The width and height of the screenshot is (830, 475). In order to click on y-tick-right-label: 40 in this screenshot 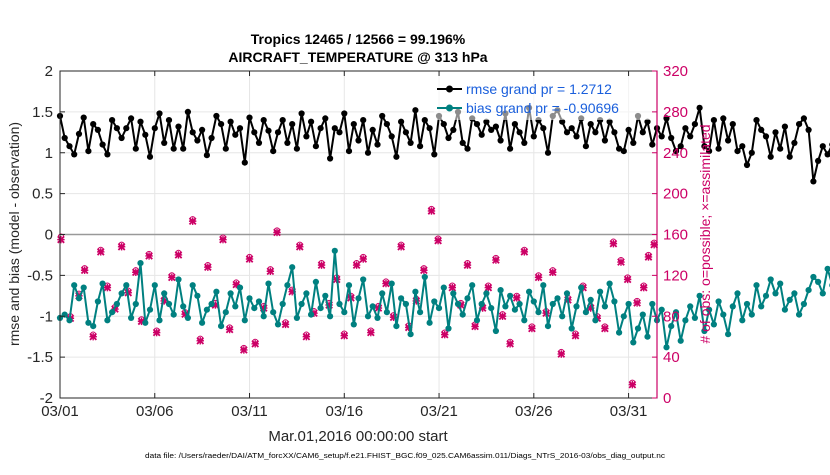, I will do `click(671, 357)`.